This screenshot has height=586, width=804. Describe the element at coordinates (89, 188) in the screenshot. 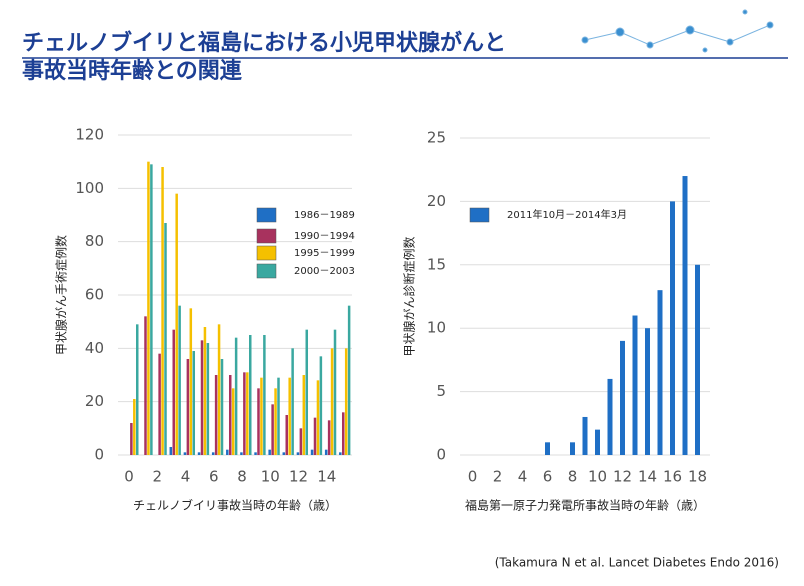

I see `y-tick-label: 100` at that location.